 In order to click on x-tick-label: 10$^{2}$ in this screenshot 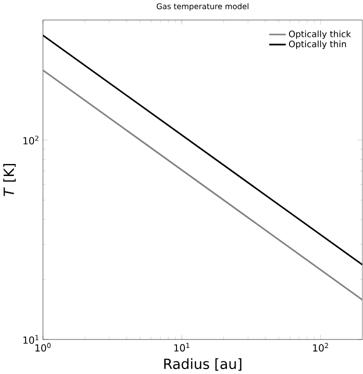, I will do `click(320, 347)`.